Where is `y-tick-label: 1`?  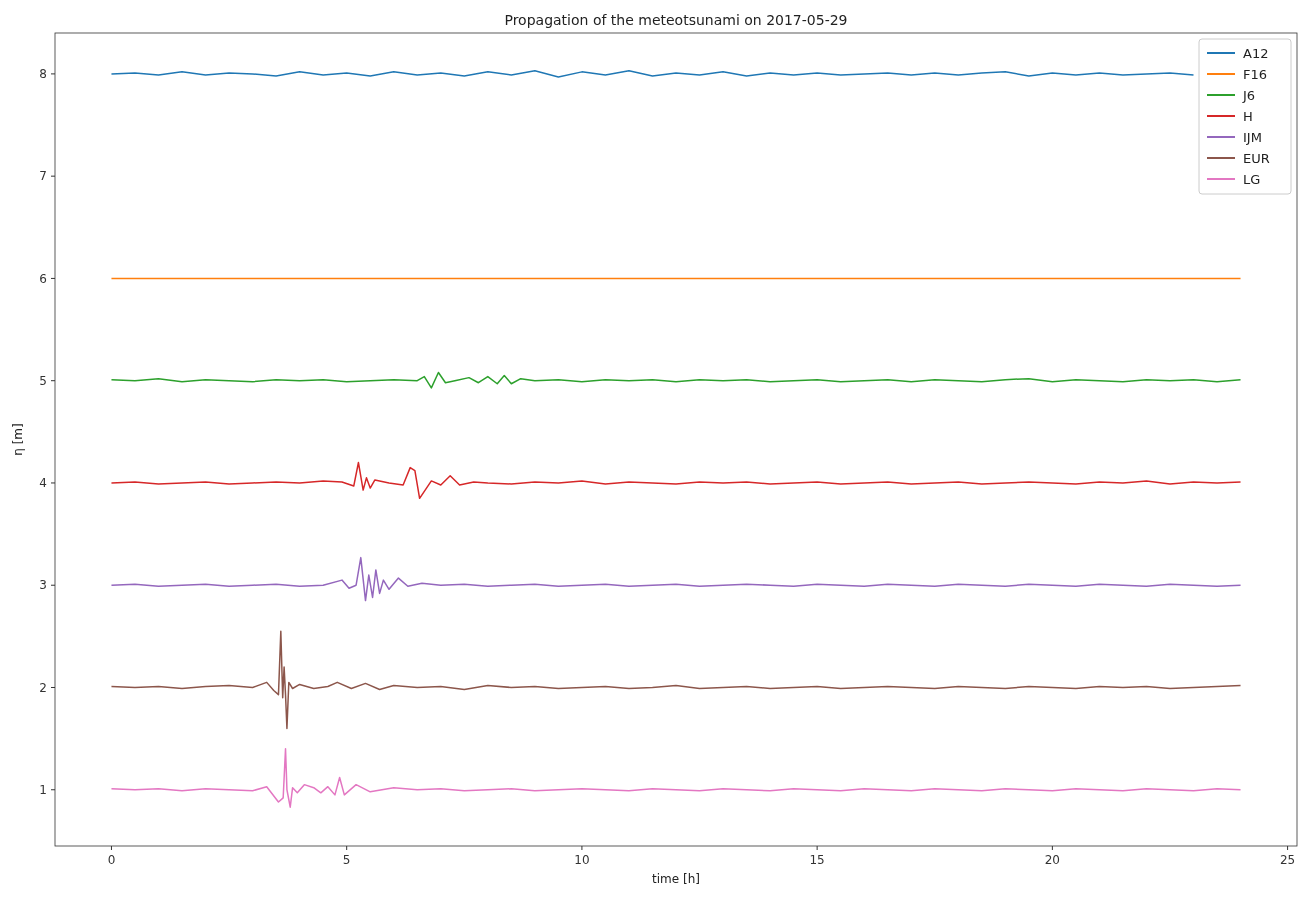 y-tick-label: 1 is located at coordinates (43, 789).